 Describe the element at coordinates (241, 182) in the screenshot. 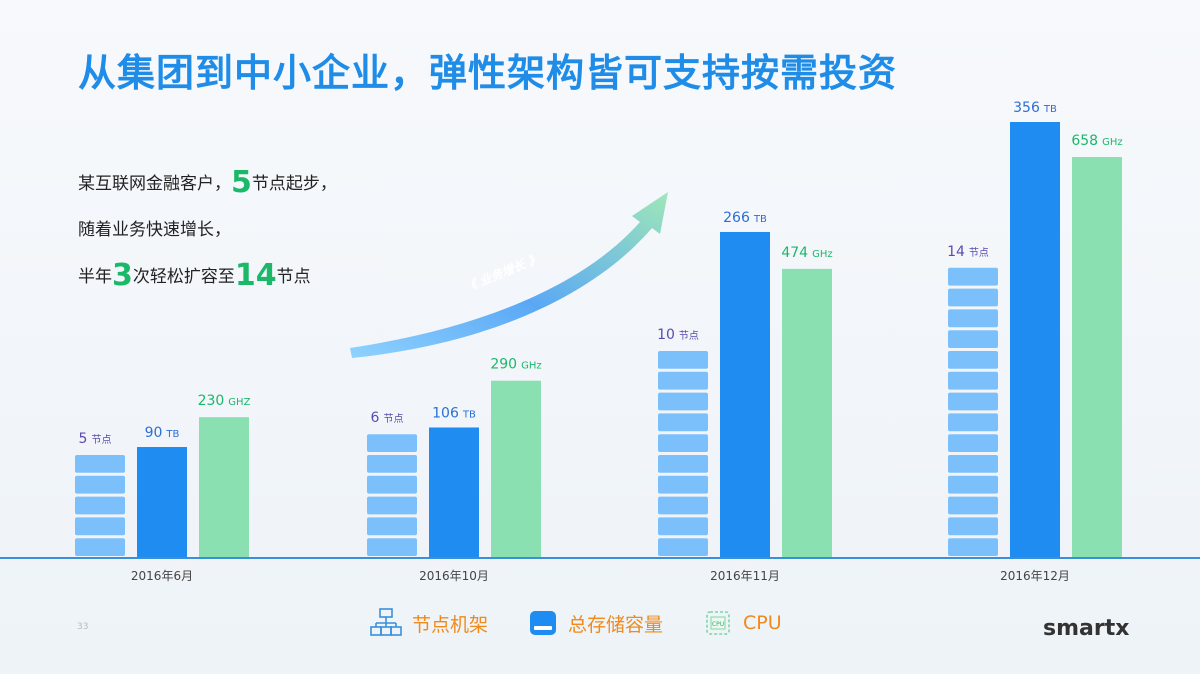

I see `intro-start-nodes: 5` at that location.